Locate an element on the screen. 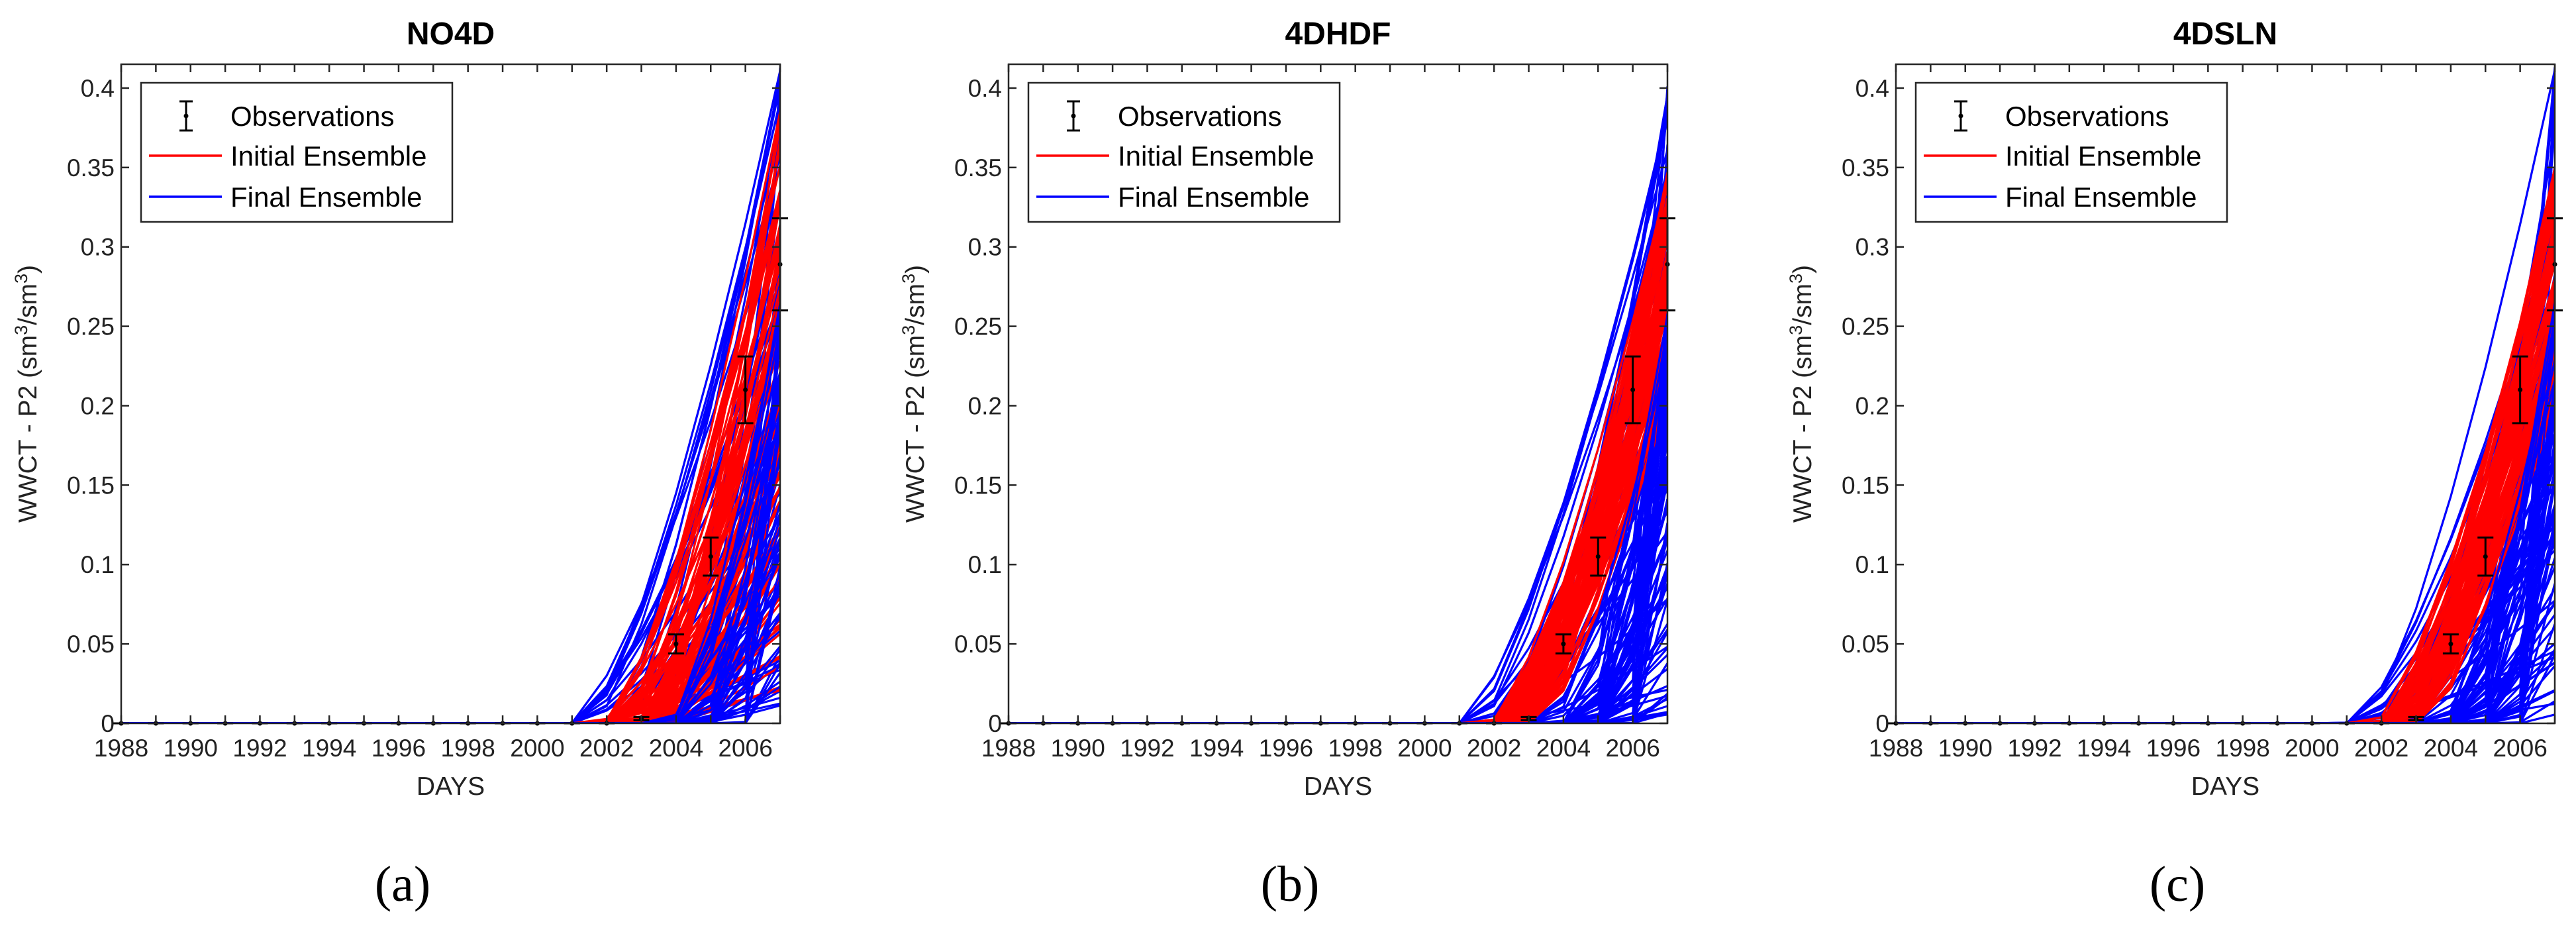 Image resolution: width=2576 pixels, height=930 pixels. x-tick-label: 1998 is located at coordinates (1355, 748).